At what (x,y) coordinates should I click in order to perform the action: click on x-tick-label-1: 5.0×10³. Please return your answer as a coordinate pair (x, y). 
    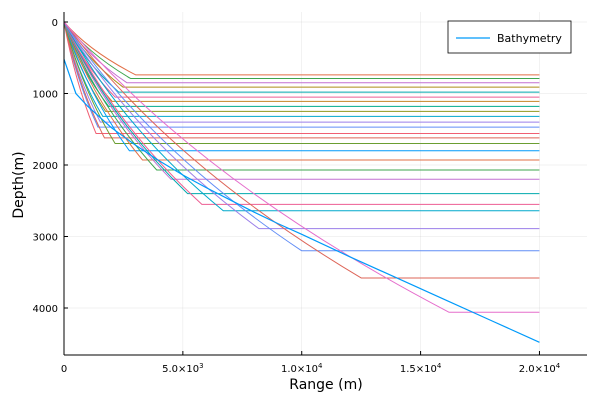
    Looking at the image, I should click on (182, 368).